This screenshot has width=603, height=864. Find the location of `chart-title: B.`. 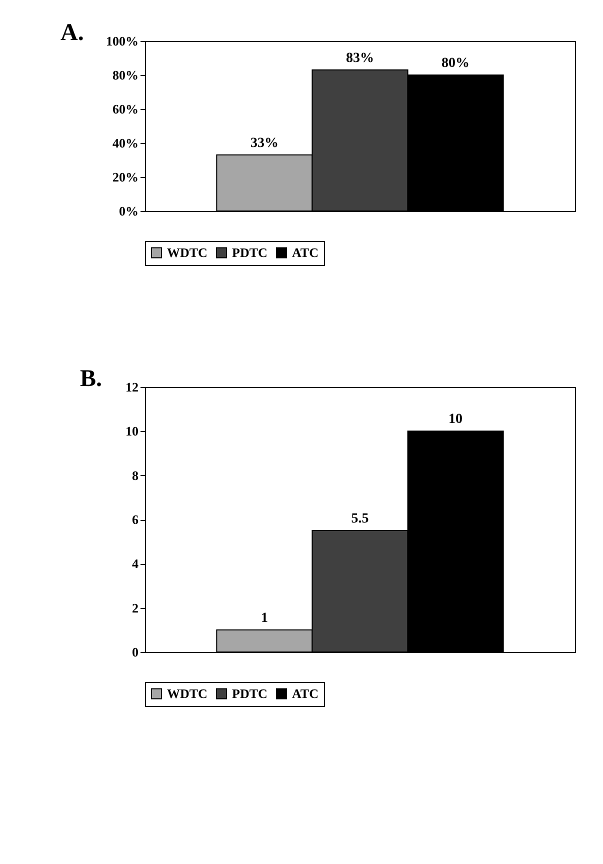

chart-title: B. is located at coordinates (91, 379).